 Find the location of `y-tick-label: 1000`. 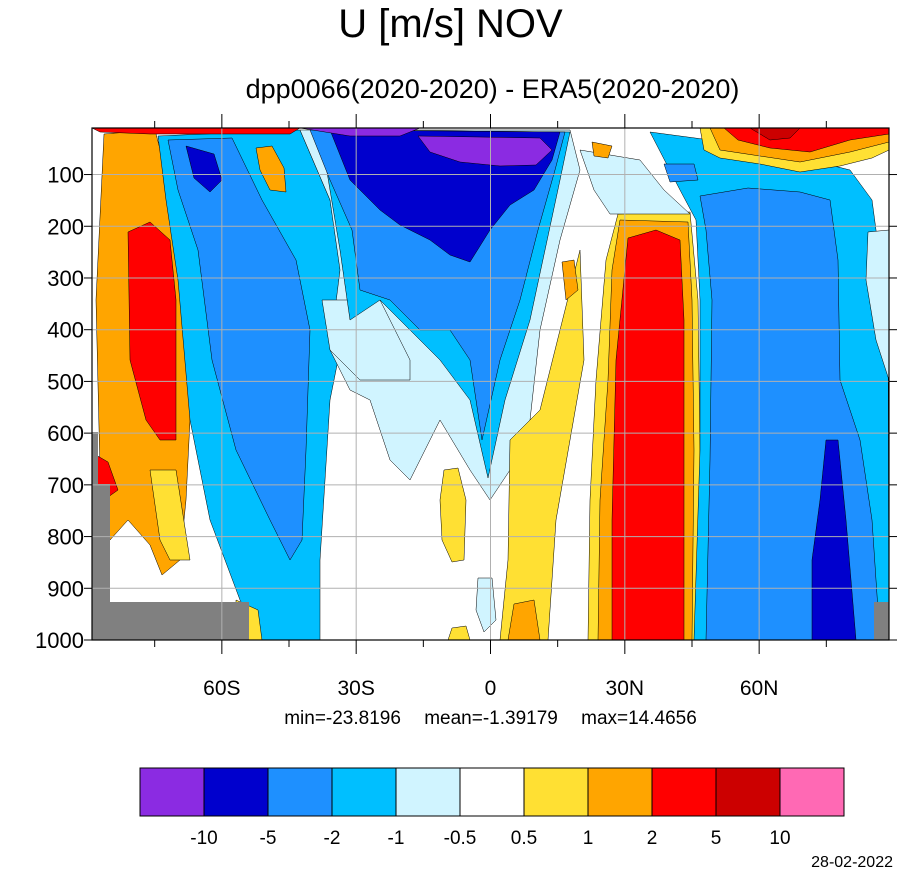

y-tick-label: 1000 is located at coordinates (59, 640).